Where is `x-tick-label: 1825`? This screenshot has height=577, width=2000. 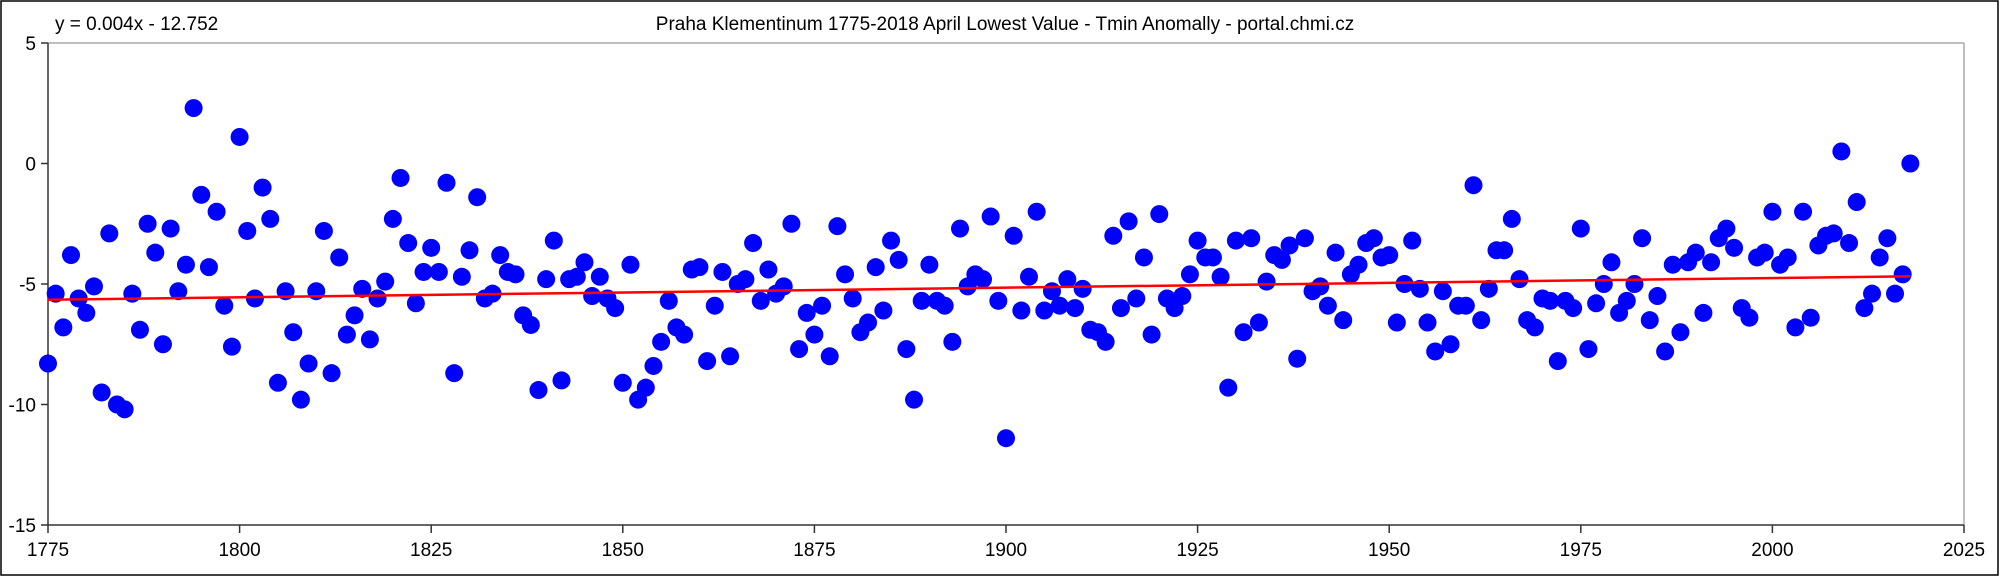
x-tick-label: 1825 is located at coordinates (431, 550).